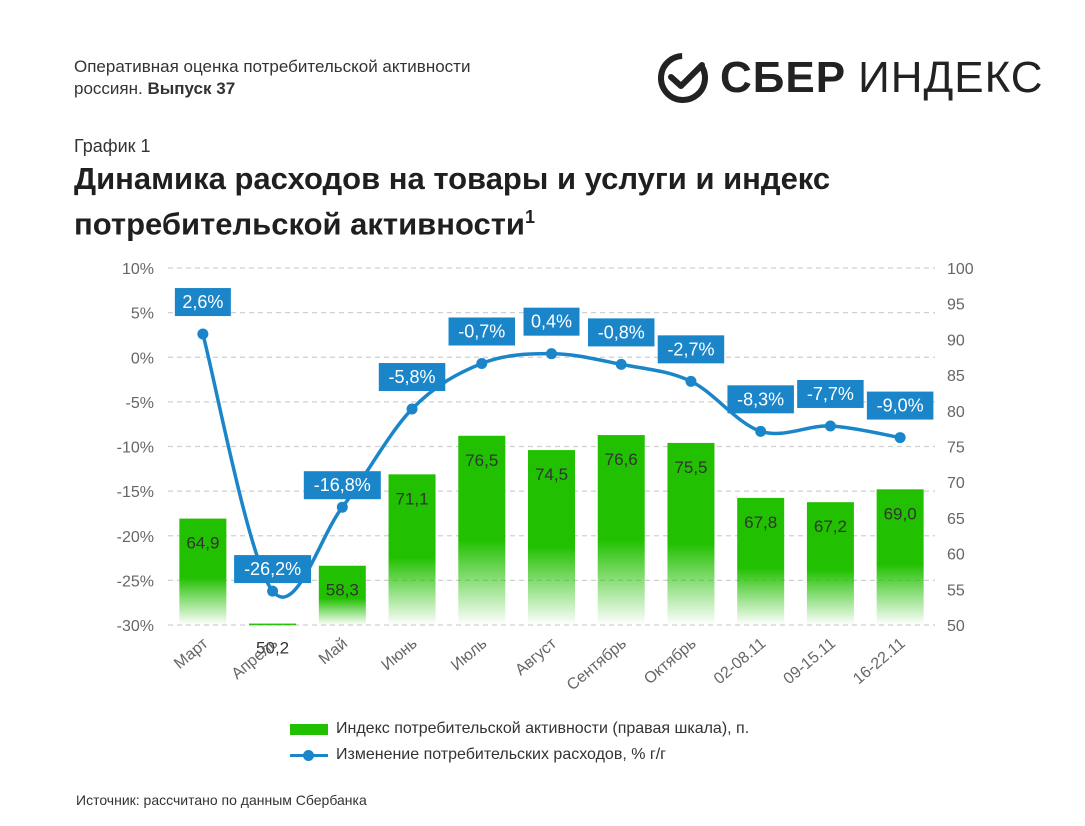 This screenshot has height=826, width=1085. Describe the element at coordinates (255, 659) in the screenshot. I see `x-tick-label: Апрель` at that location.